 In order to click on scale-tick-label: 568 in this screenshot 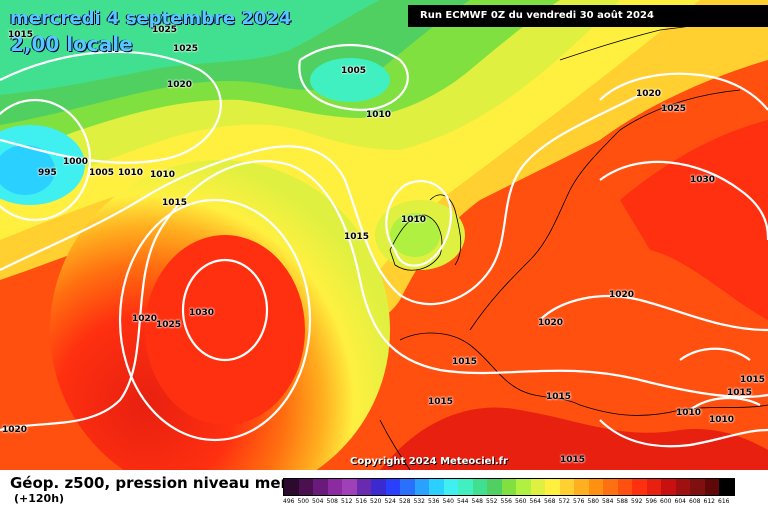, I will do `click(550, 501)`.